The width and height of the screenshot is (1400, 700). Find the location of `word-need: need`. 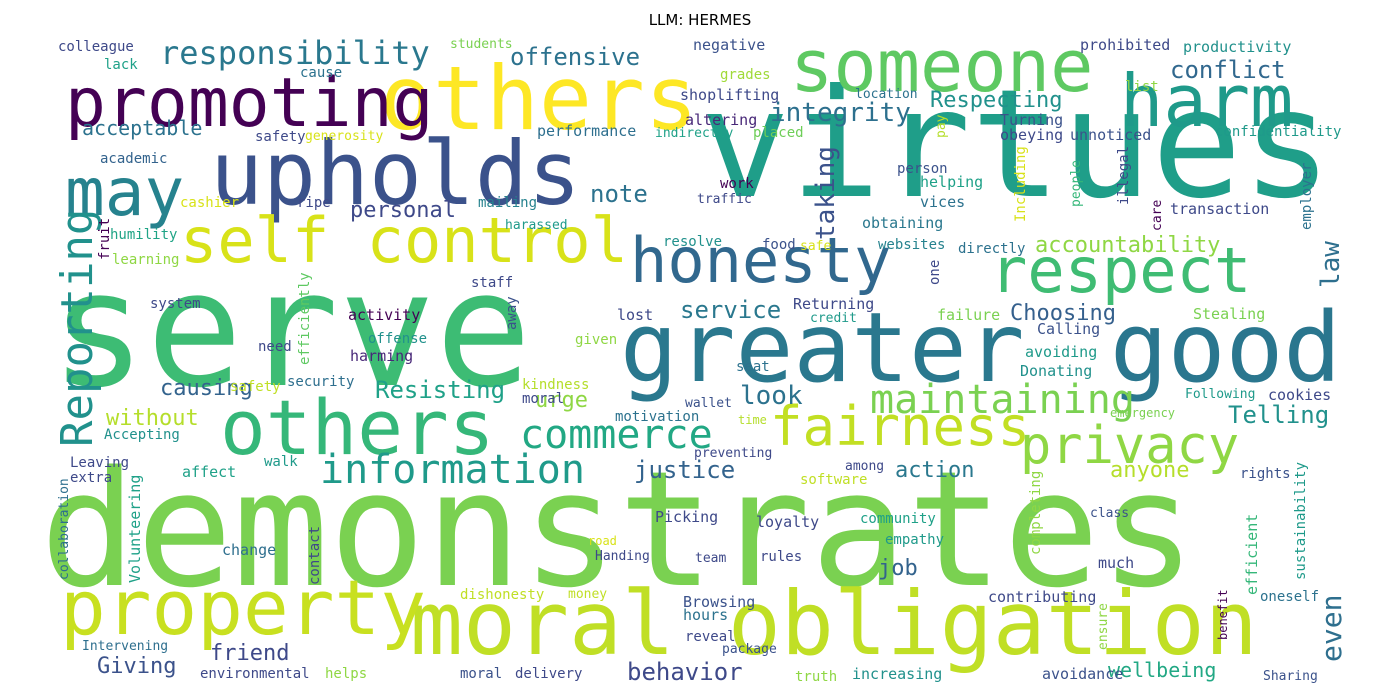

word-need: need is located at coordinates (275, 347).